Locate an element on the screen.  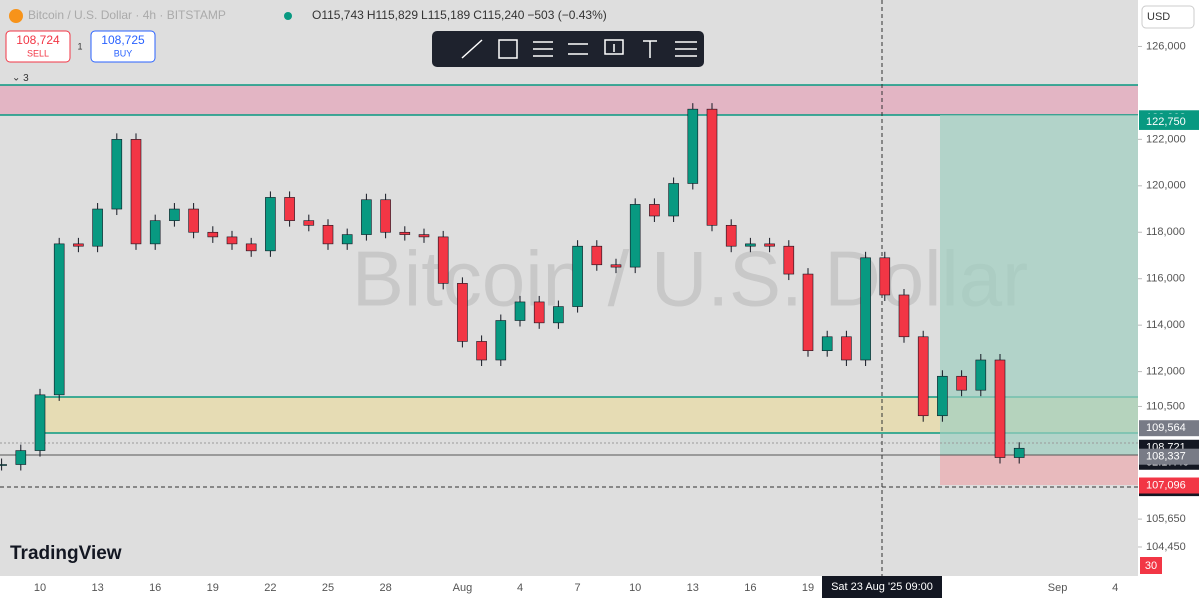
h-value: 115,829 is located at coordinates (397, 15).